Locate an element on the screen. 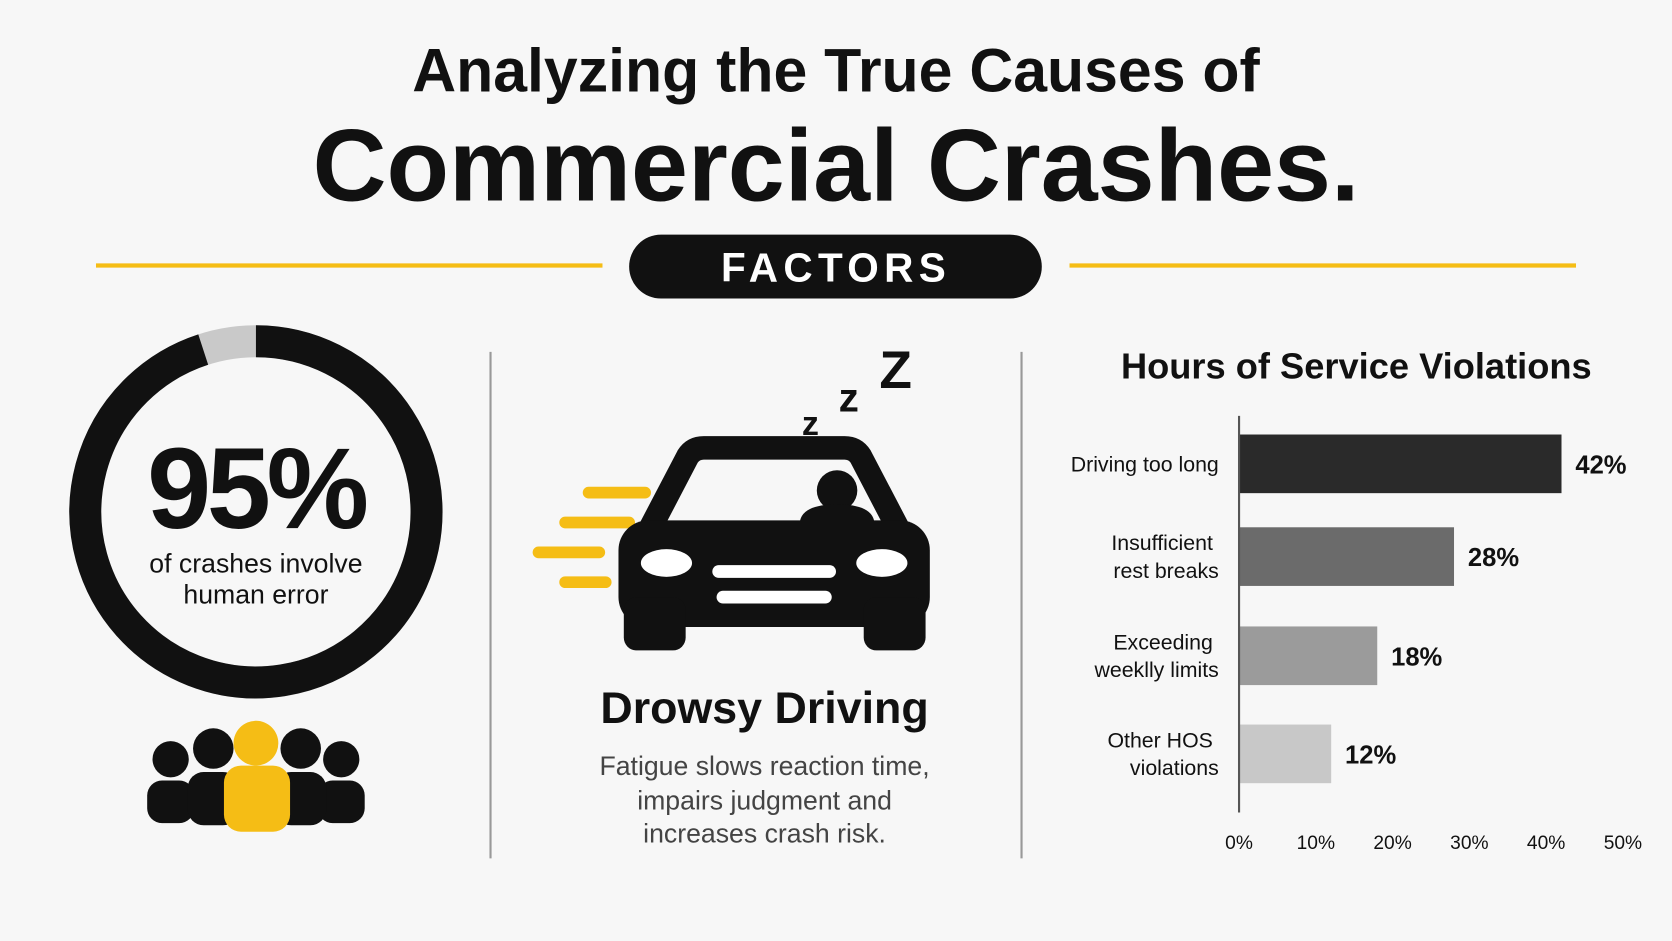 The image size is (1672, 941). car-icon is located at coordinates (731, 543).